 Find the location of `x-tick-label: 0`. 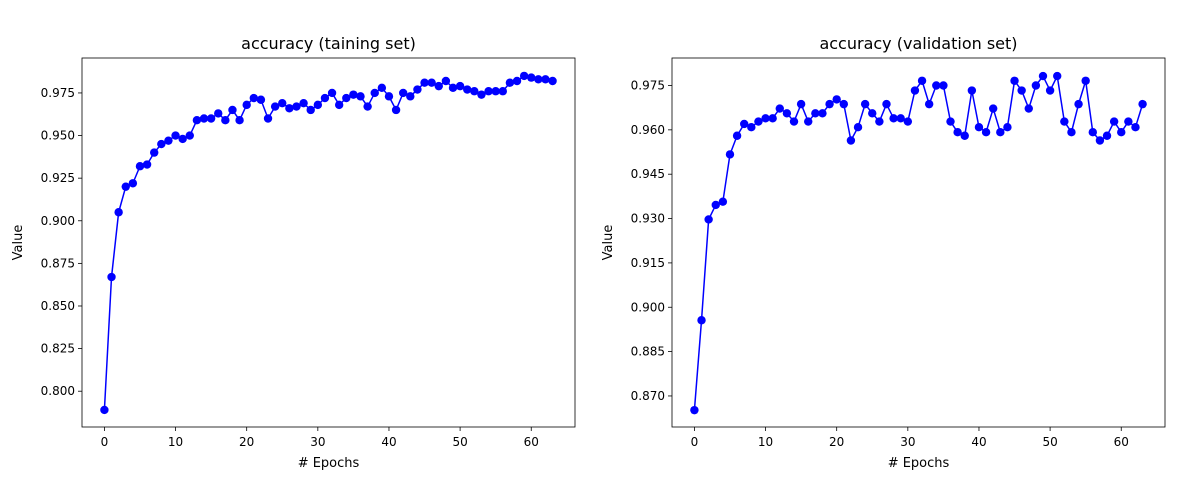

x-tick-label: 0 is located at coordinates (105, 442).